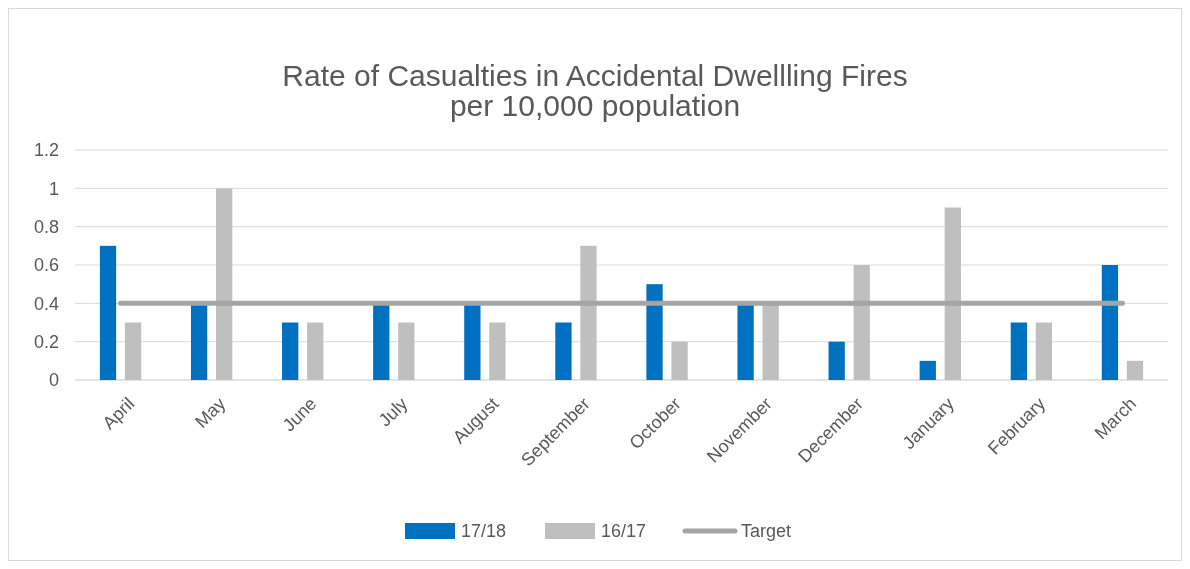  What do you see at coordinates (766, 531) in the screenshot?
I see `legend-label: Target` at bounding box center [766, 531].